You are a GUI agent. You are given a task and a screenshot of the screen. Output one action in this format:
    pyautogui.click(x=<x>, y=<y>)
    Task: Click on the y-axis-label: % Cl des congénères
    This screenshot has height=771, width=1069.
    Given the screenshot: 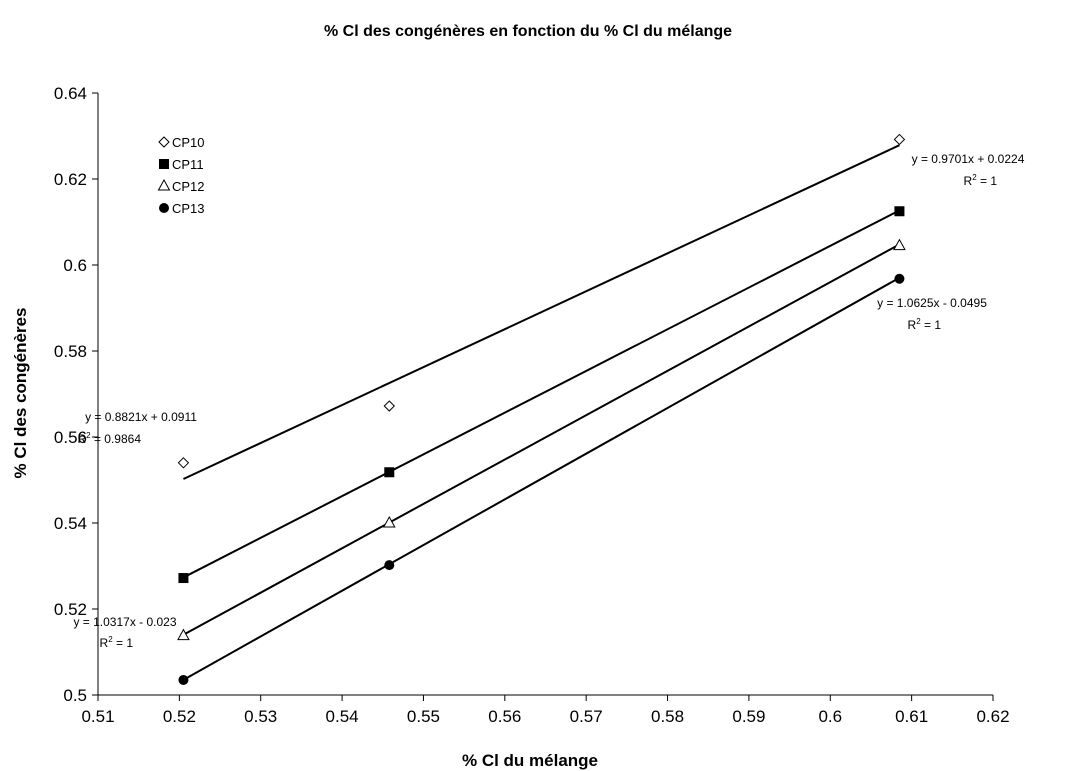 What is the action you would take?
    pyautogui.click(x=20, y=392)
    